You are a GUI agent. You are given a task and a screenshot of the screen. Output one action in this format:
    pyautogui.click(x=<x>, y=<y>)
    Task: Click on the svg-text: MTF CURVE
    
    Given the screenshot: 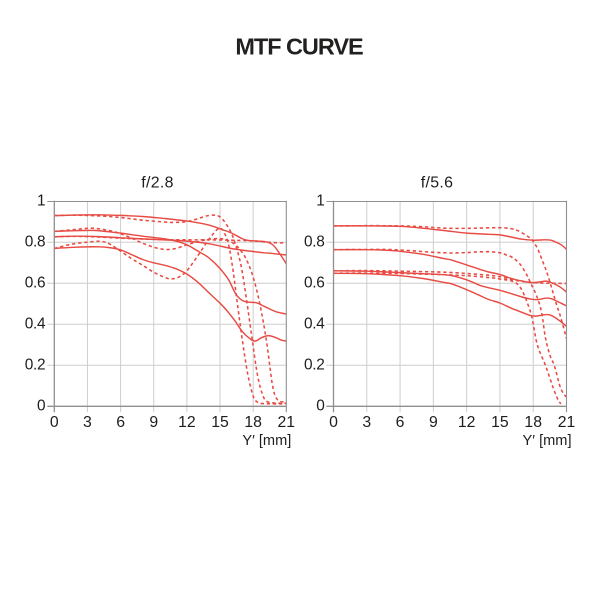 What is the action you would take?
    pyautogui.click(x=299, y=47)
    